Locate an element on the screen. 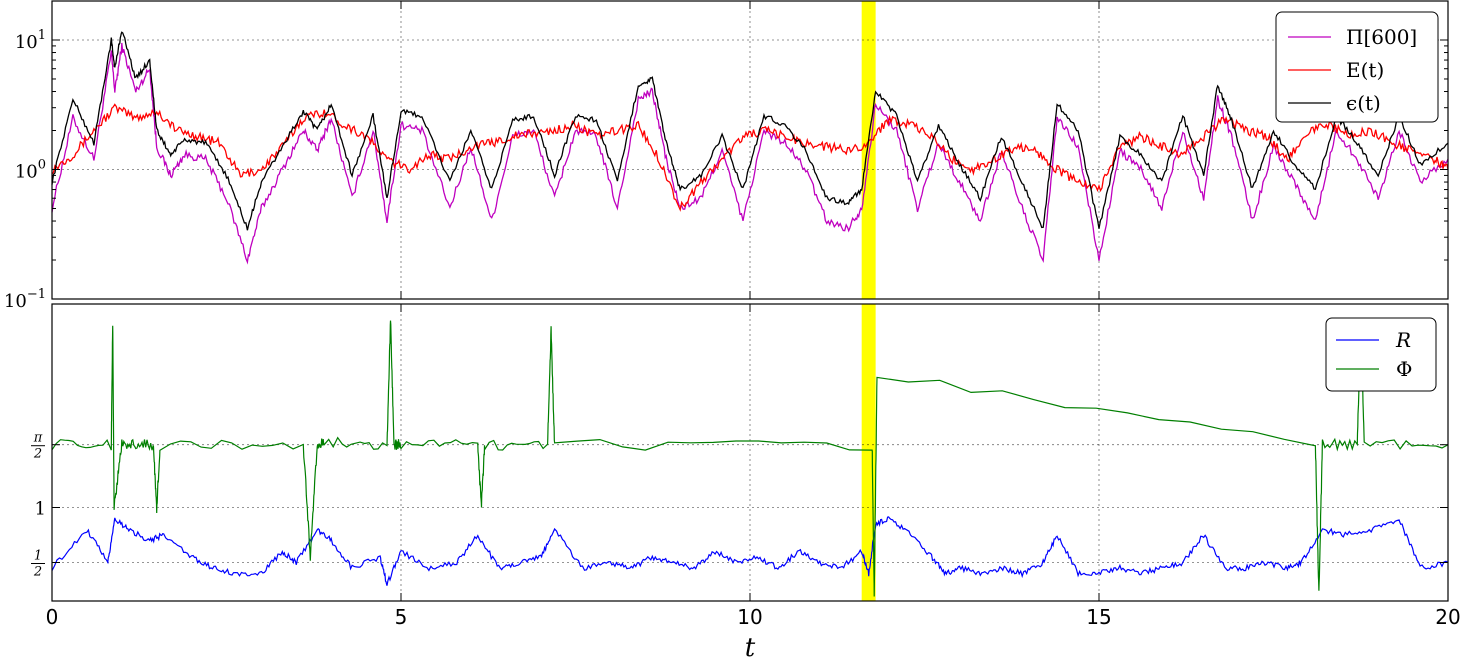 The width and height of the screenshot is (1463, 659). bottom-x-tick-label: 15 is located at coordinates (1098, 617).